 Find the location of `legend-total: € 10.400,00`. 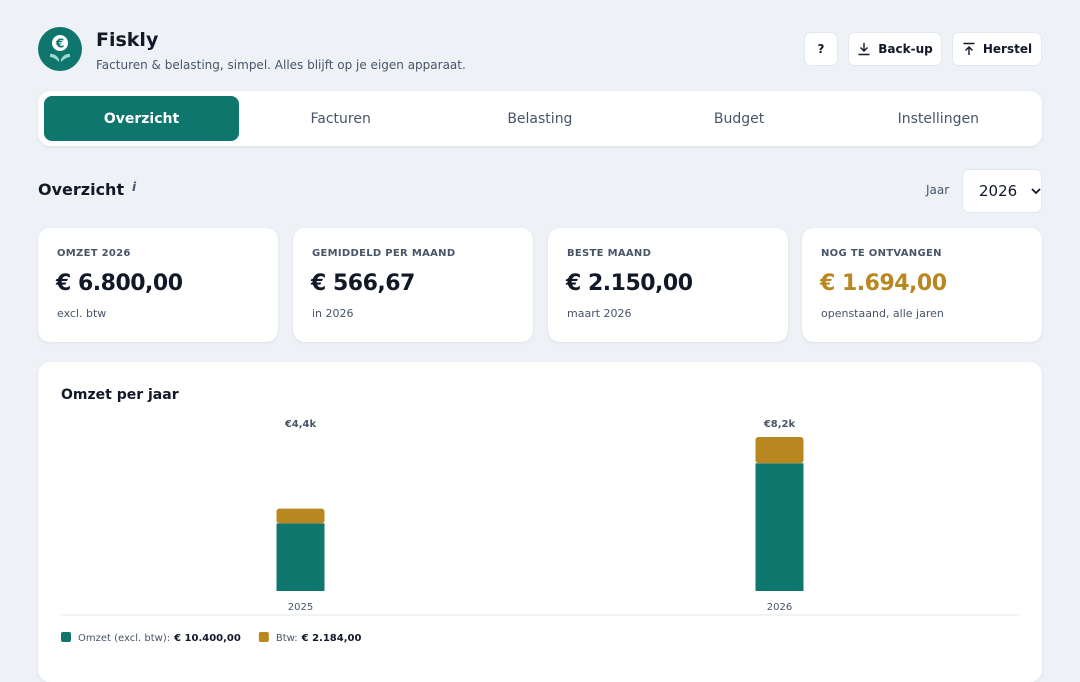

legend-total: € 10.400,00 is located at coordinates (207, 638).